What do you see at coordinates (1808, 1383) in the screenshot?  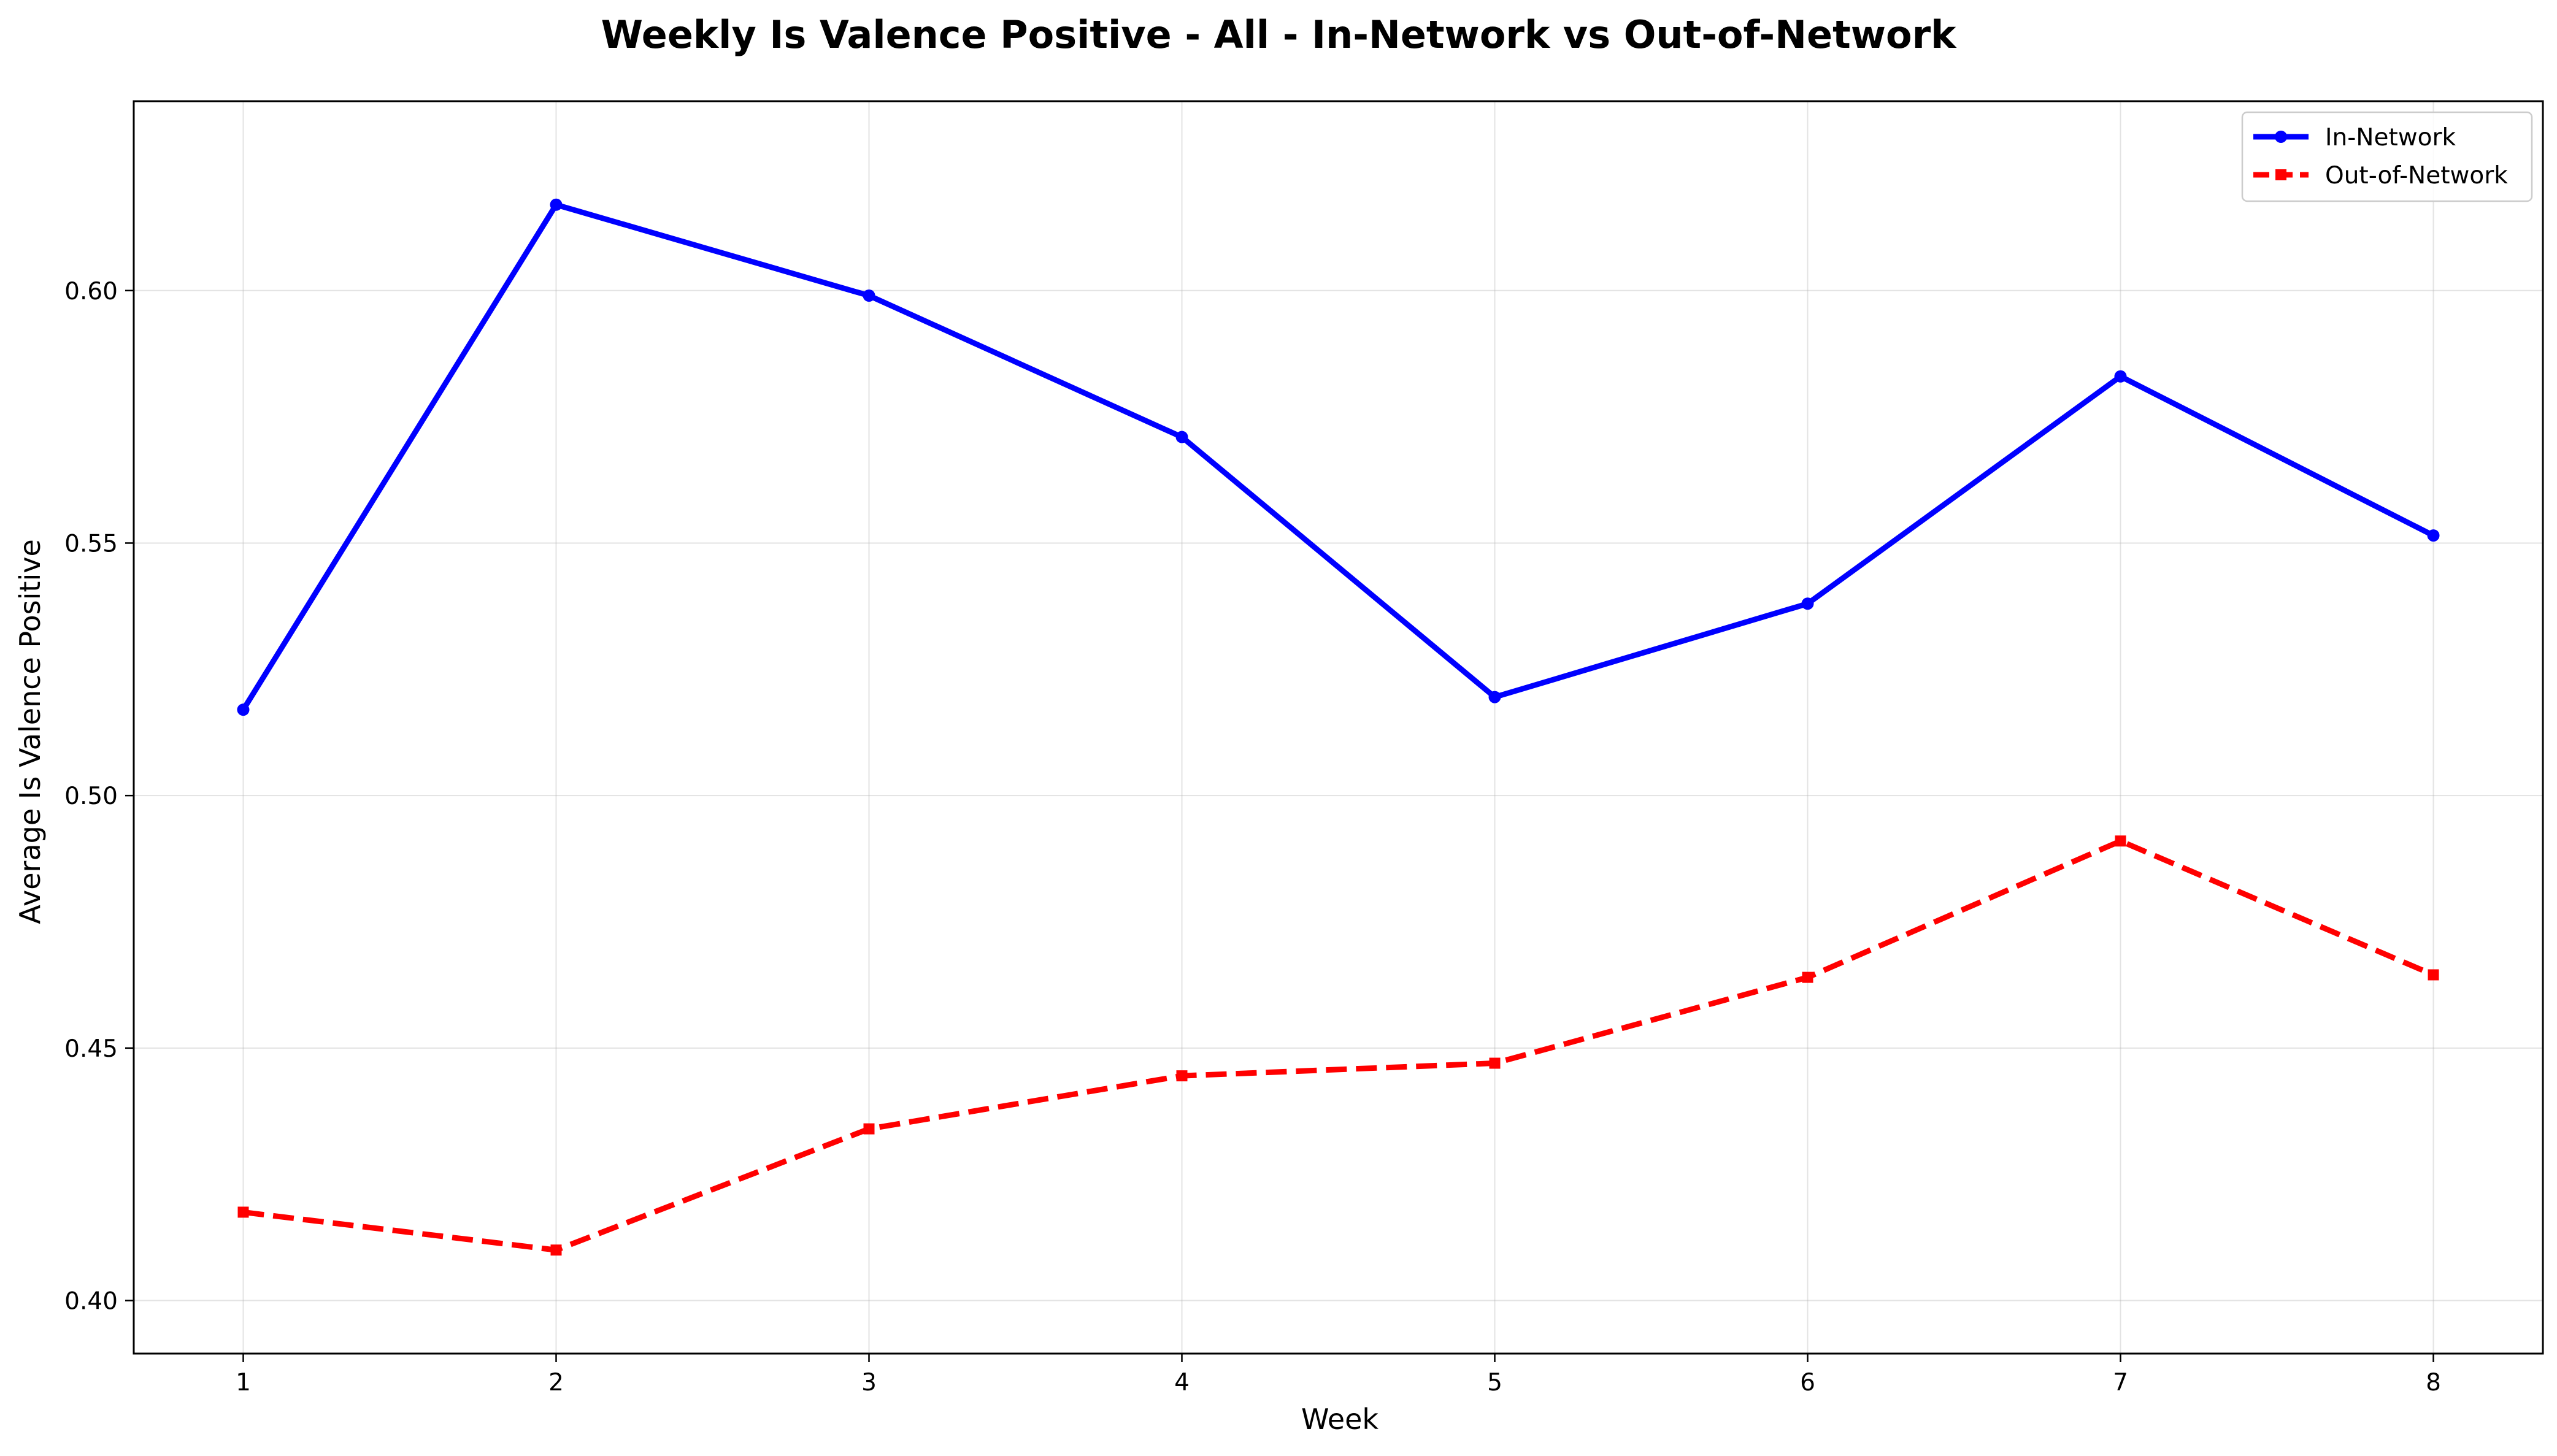 I see `x-tick-label: 6` at bounding box center [1808, 1383].